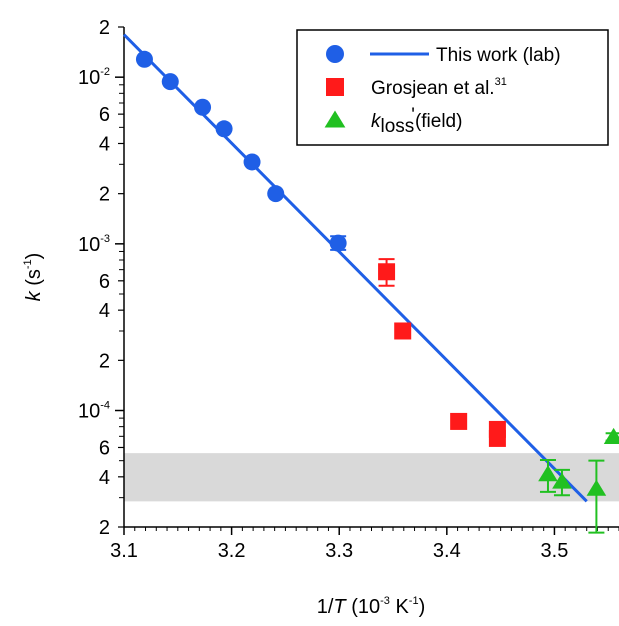 This screenshot has height=626, width=619. I want to click on y-axis-title: k (s-1), so click(33, 277).